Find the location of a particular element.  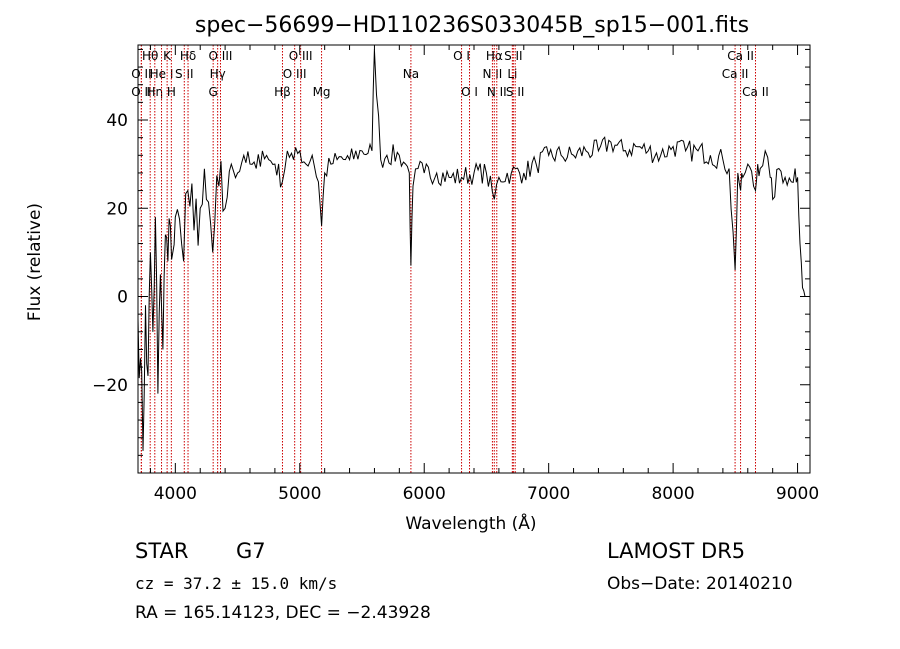

line-marker-label: Hα is located at coordinates (494, 56).